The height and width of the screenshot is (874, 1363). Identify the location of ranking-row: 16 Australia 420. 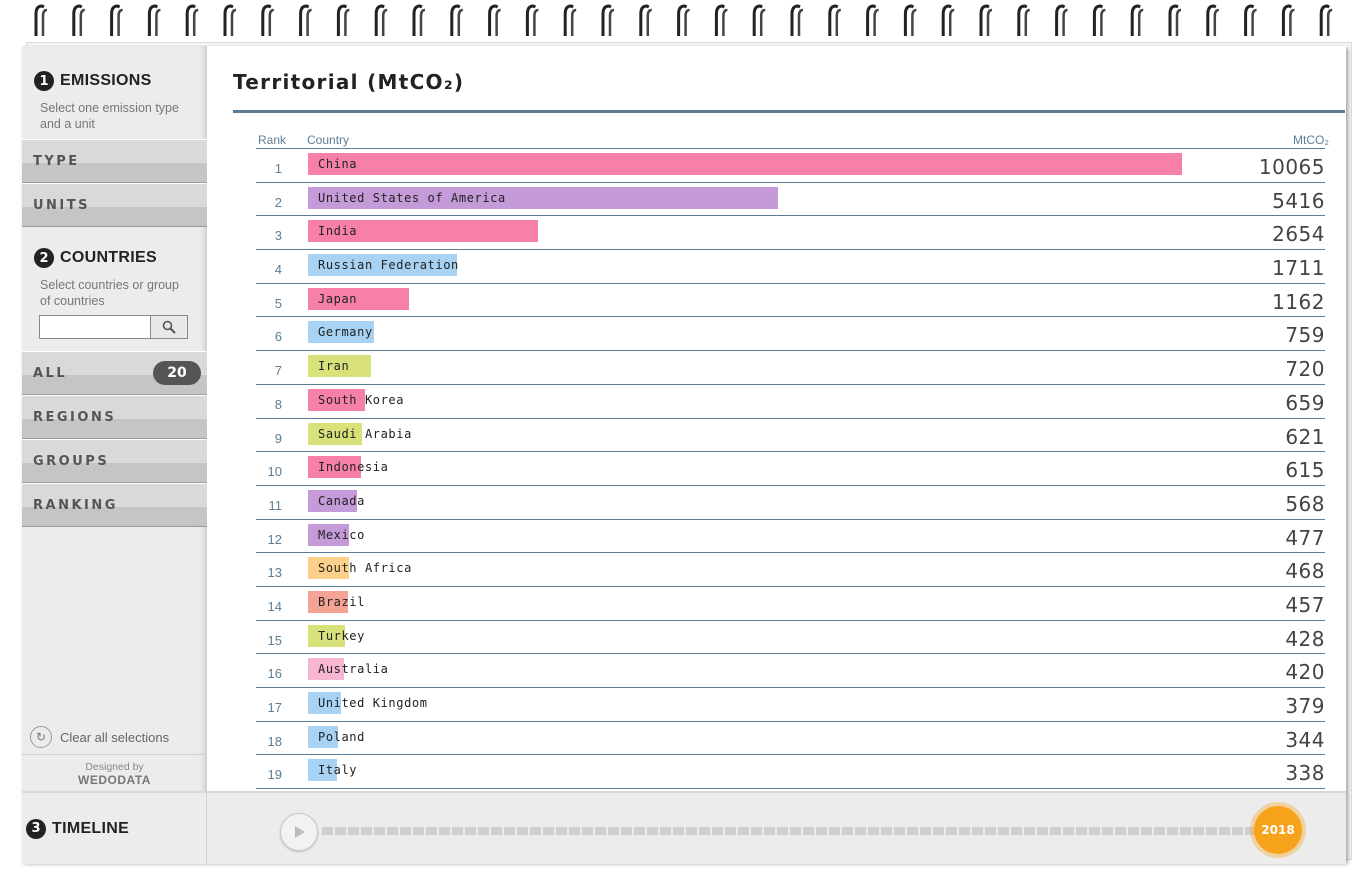
(790, 671).